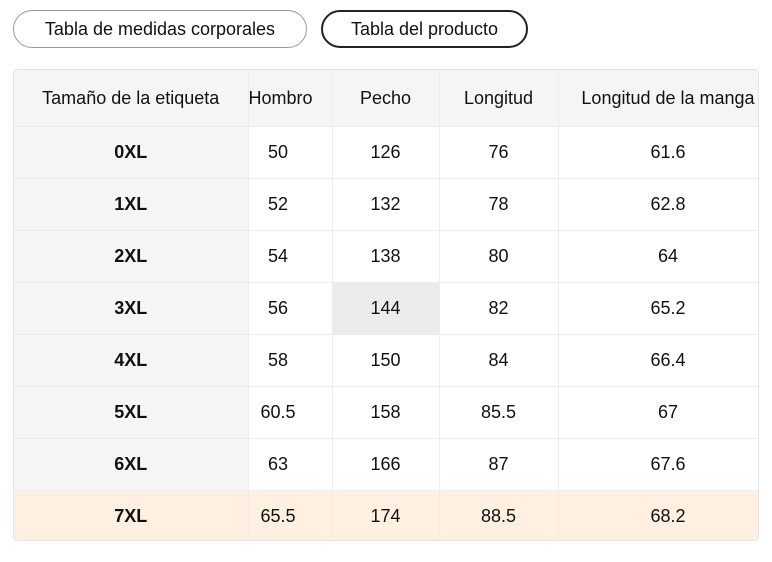 The image size is (772, 562). I want to click on table-cell: 66.4, so click(658, 360).